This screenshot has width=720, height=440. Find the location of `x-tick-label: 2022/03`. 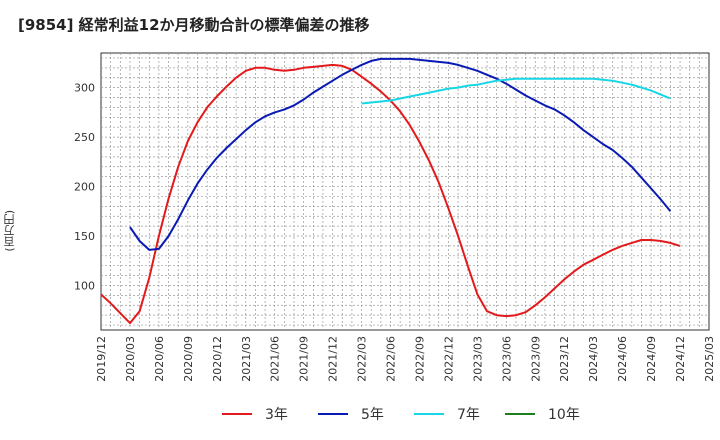

x-tick-label: 2022/03 is located at coordinates (362, 359).